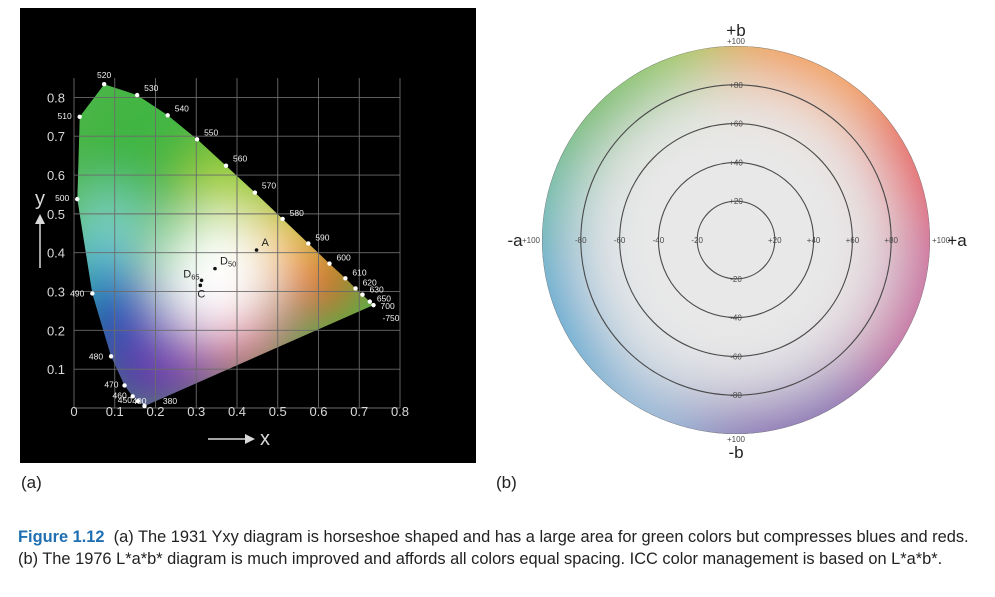  Describe the element at coordinates (77, 293) in the screenshot. I see `wavelength-label: 490` at that location.